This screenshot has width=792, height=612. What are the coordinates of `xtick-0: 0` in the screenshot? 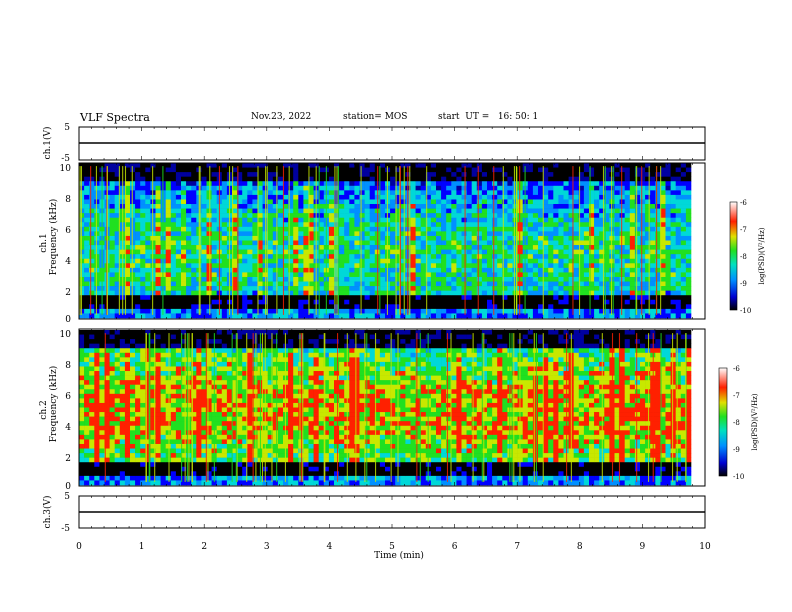 It's located at (79, 547).